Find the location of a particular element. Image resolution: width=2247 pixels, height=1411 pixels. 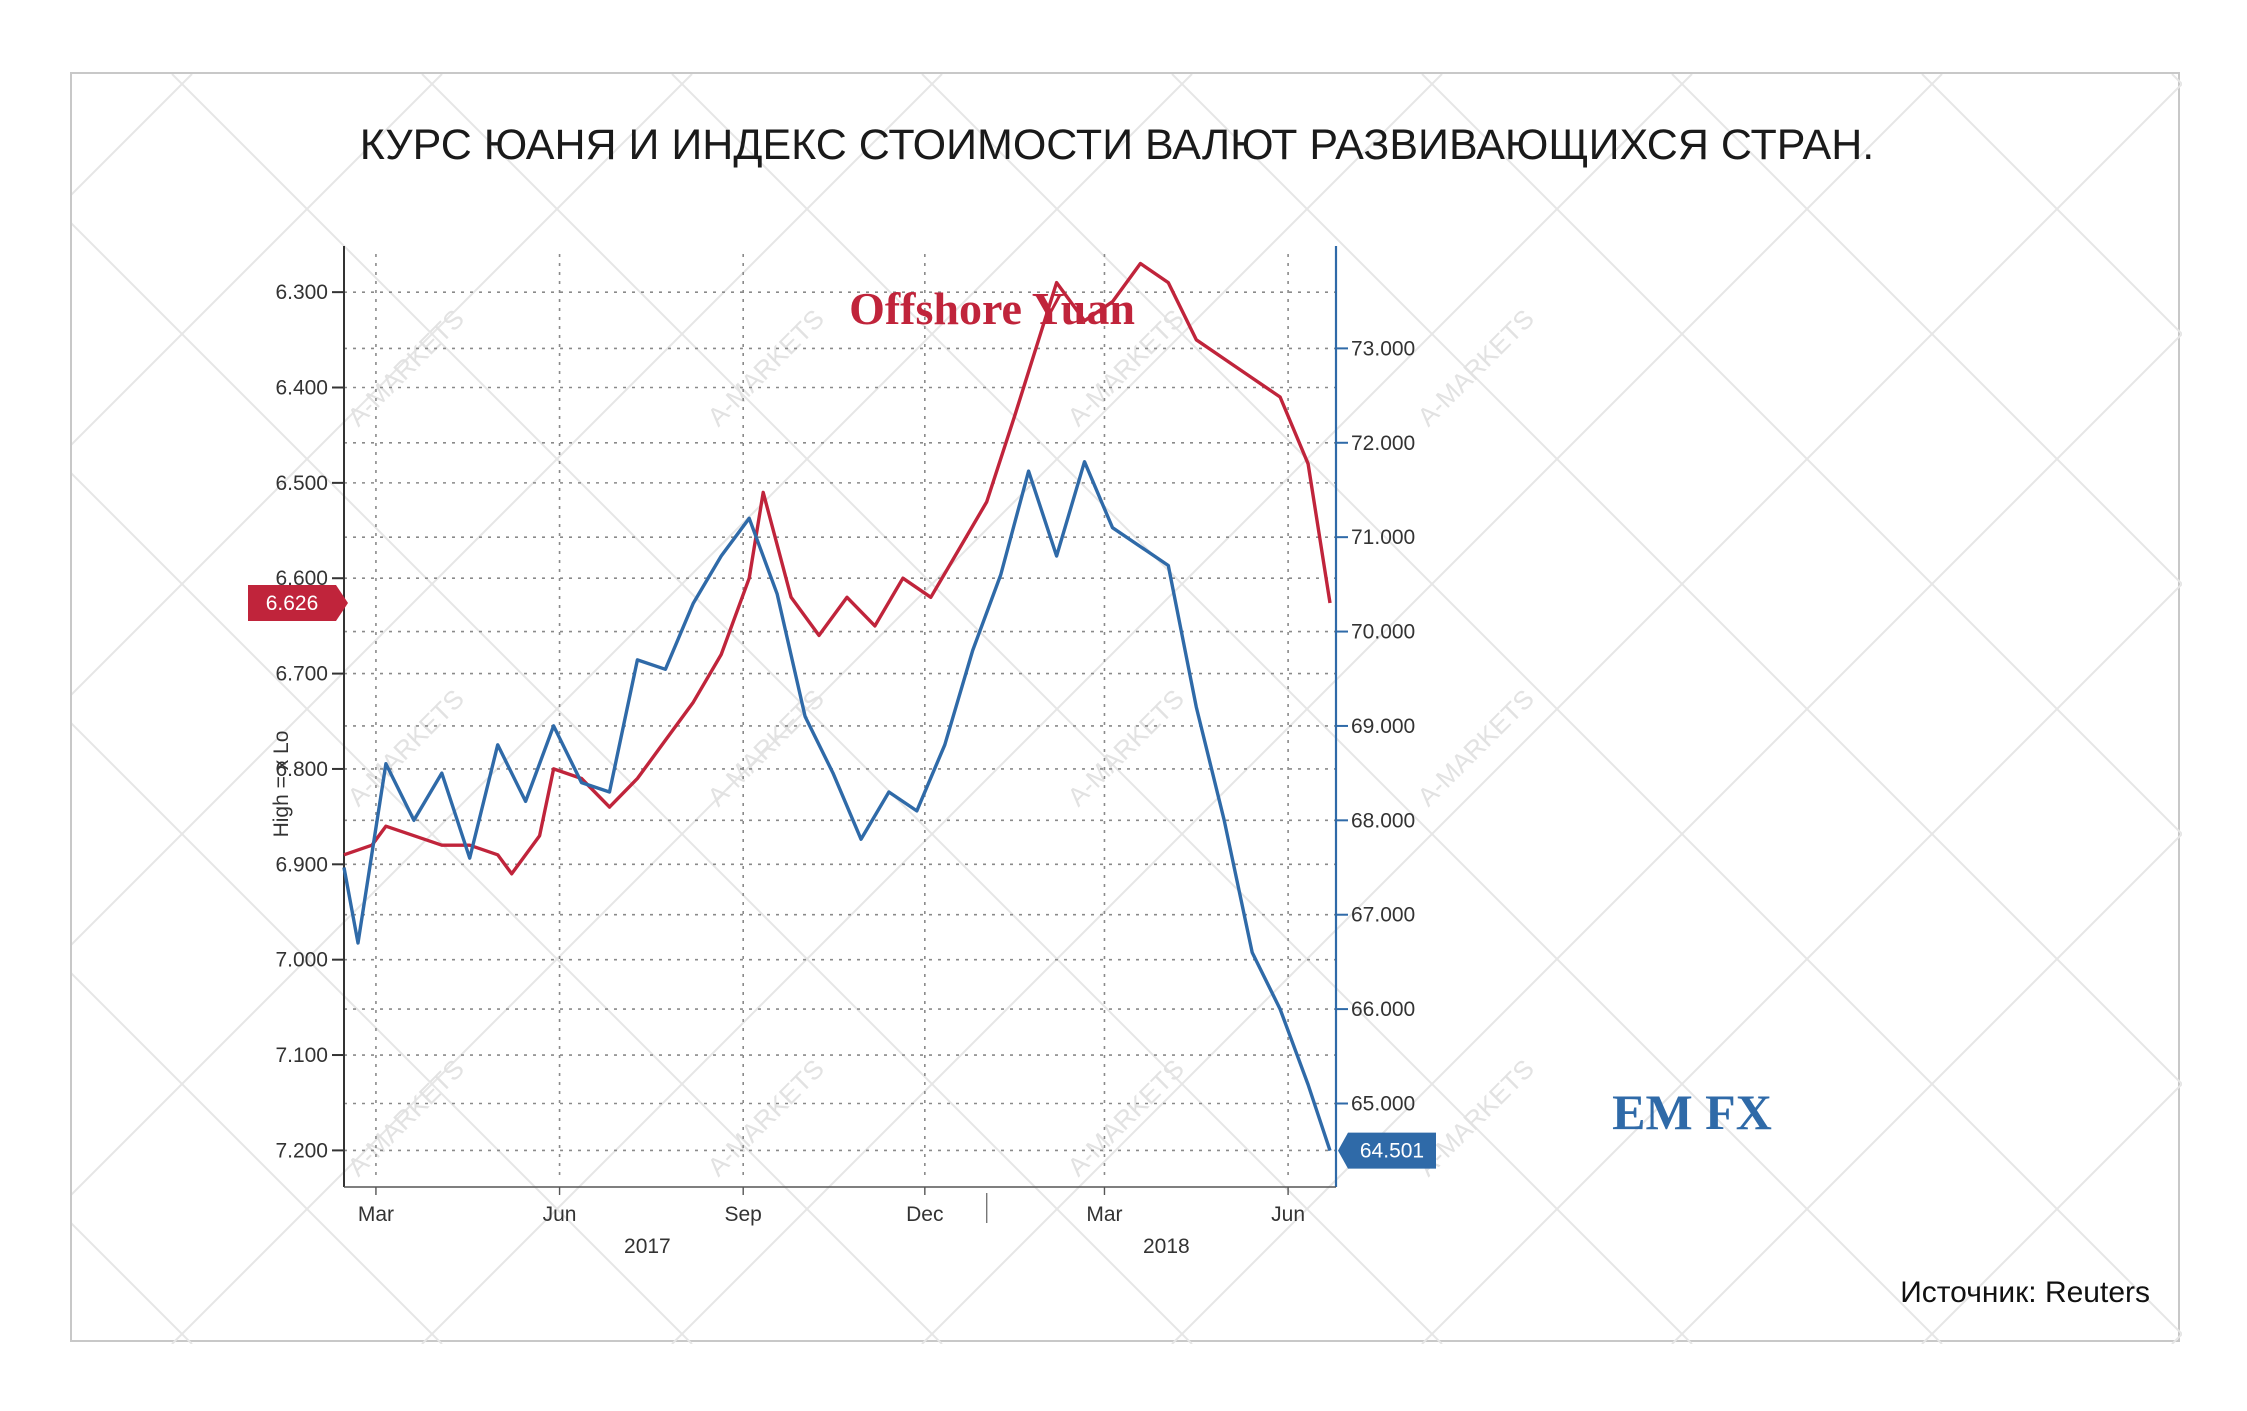

year-label: 2018 is located at coordinates (1166, 1246).